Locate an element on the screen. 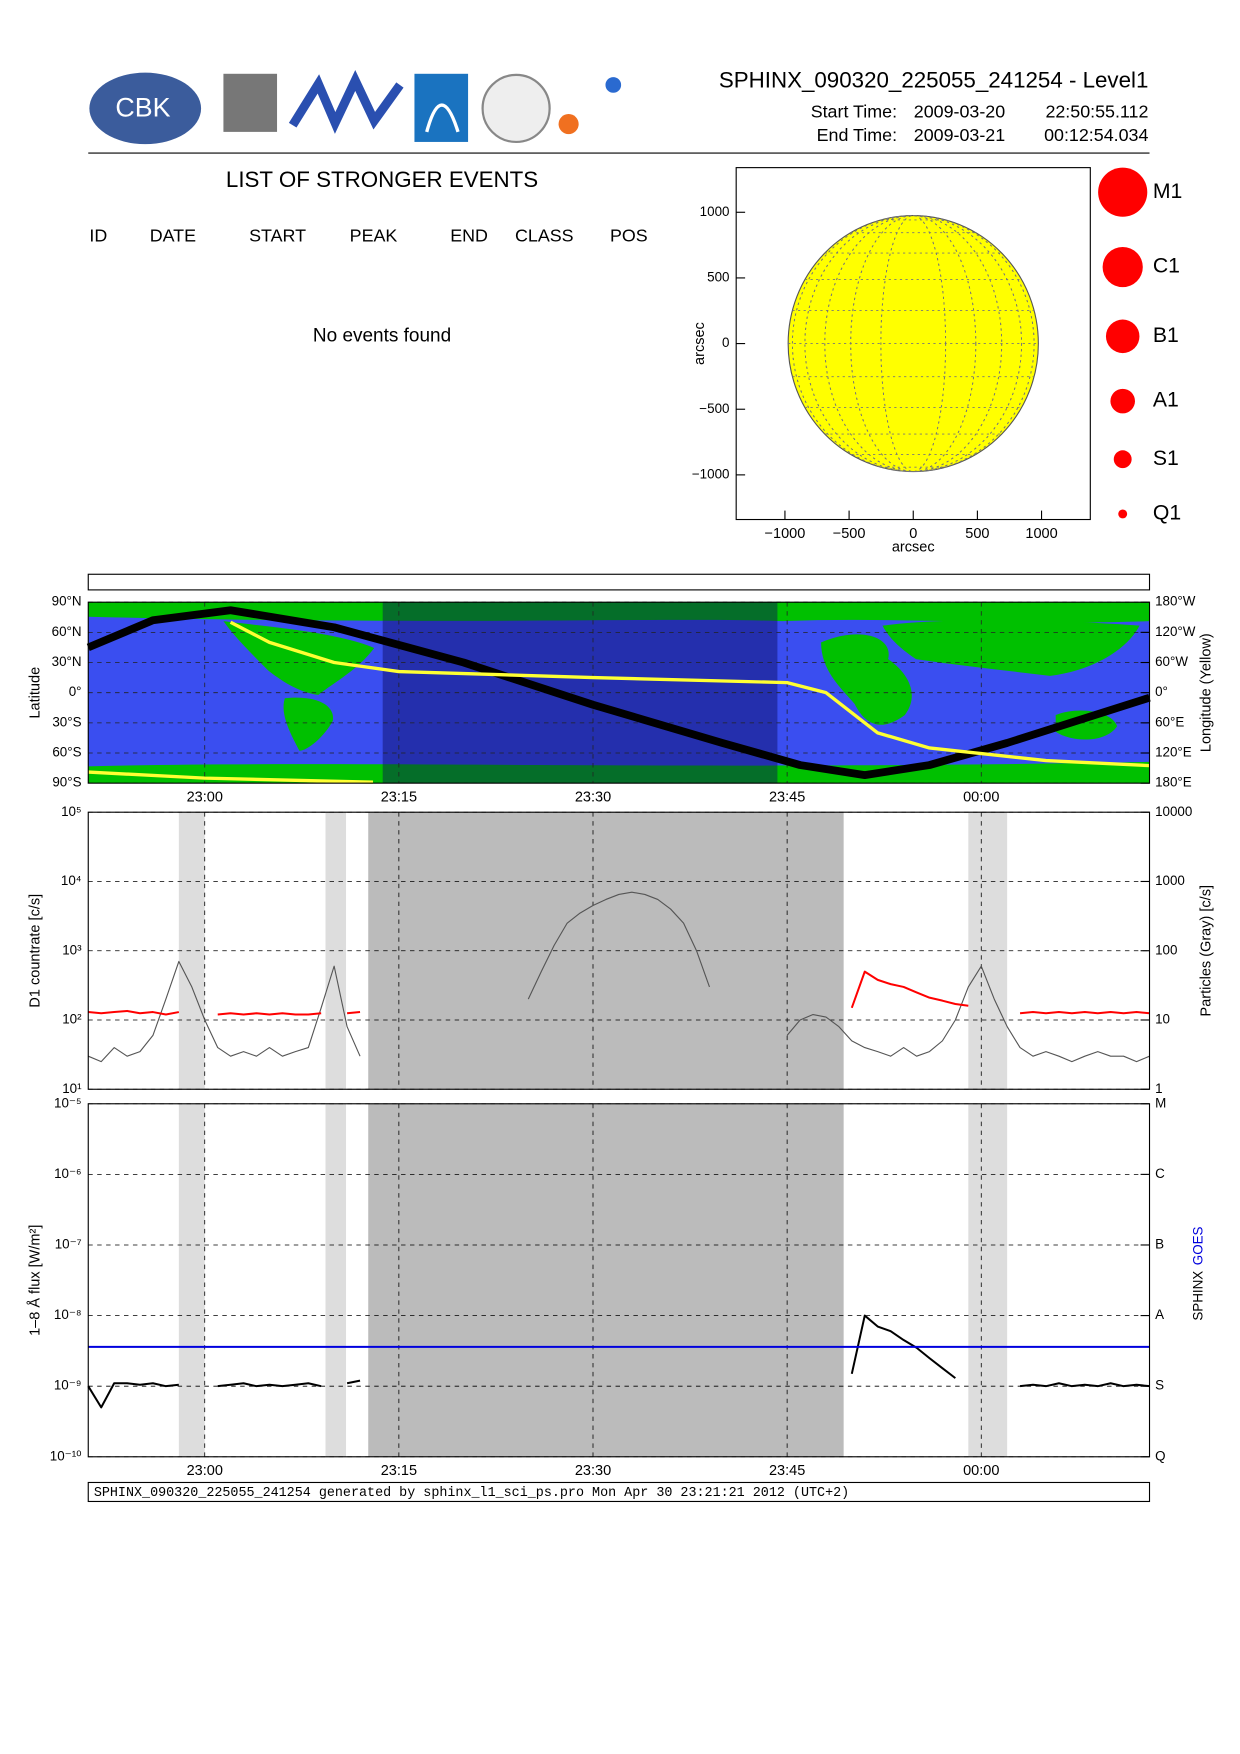  y2-axis-label: Particles (Gray) [c/s] is located at coordinates (1206, 950).